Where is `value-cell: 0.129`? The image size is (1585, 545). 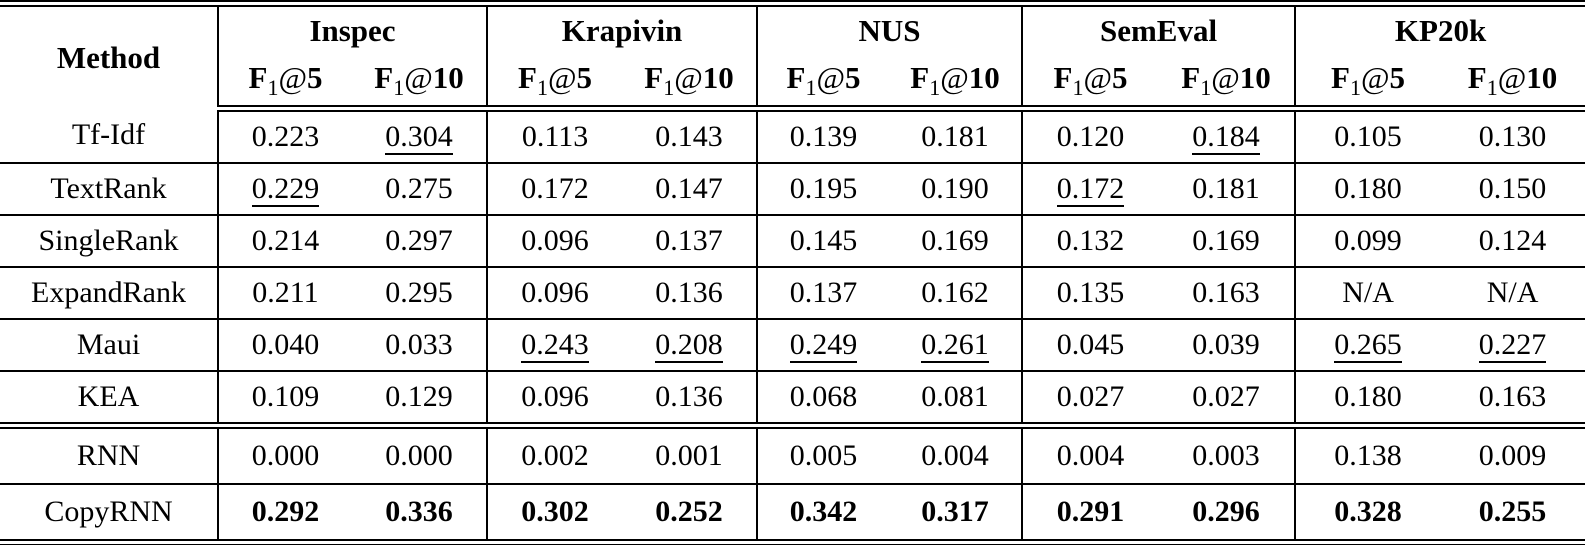
value-cell: 0.129 is located at coordinates (420, 398).